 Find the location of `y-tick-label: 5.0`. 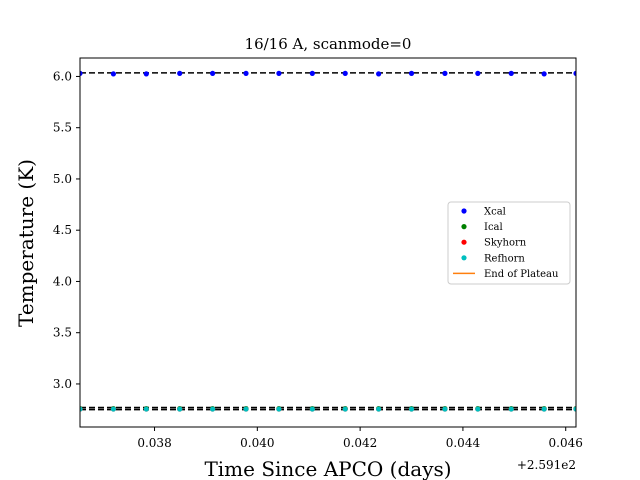

y-tick-label: 5.0 is located at coordinates (62, 179).